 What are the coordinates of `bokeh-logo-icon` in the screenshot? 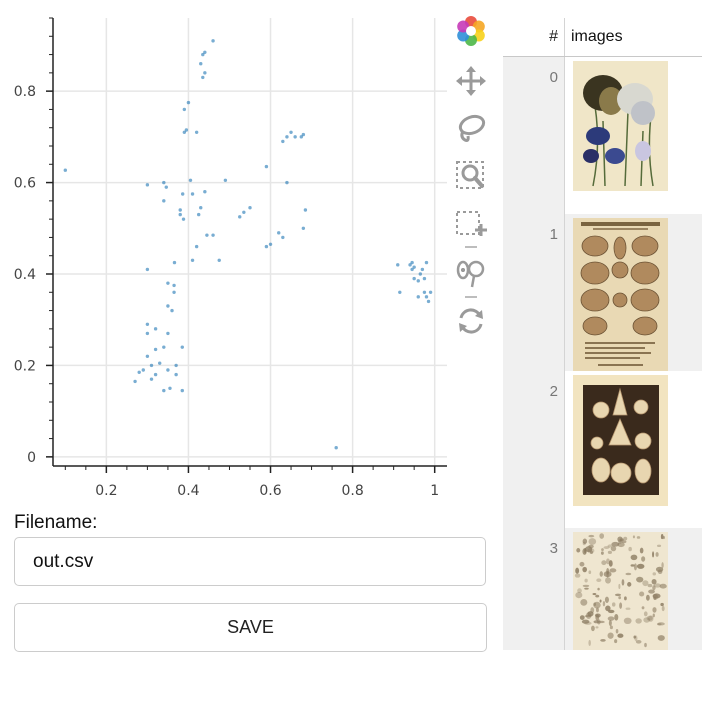 It's located at (471, 31).